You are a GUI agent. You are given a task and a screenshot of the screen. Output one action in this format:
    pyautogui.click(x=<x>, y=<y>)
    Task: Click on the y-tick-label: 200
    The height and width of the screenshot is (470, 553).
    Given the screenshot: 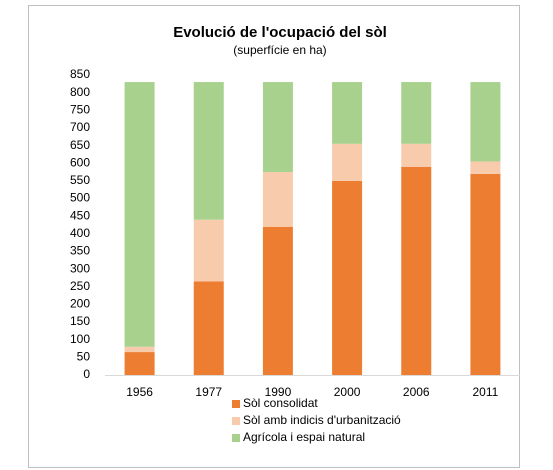 What is the action you would take?
    pyautogui.click(x=80, y=304)
    